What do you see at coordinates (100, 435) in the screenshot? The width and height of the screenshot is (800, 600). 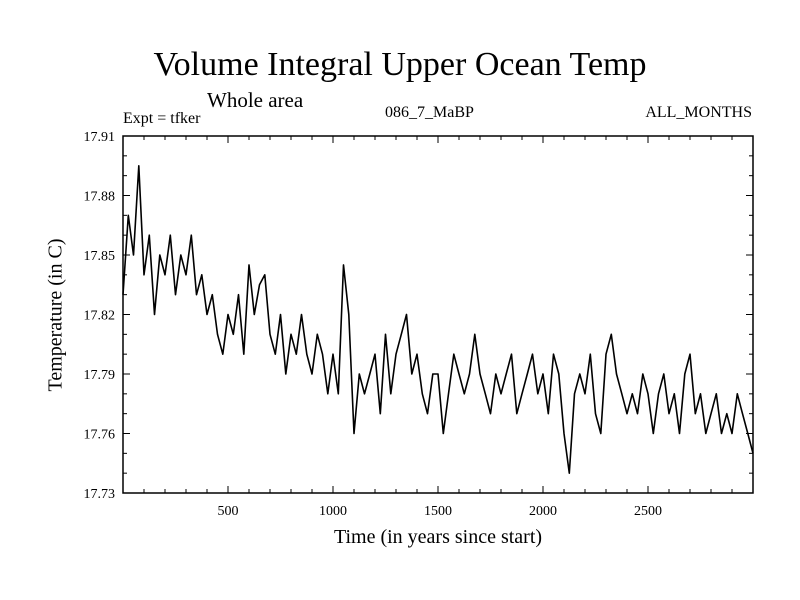 I see `y-tick-label: 17.76` at bounding box center [100, 435].